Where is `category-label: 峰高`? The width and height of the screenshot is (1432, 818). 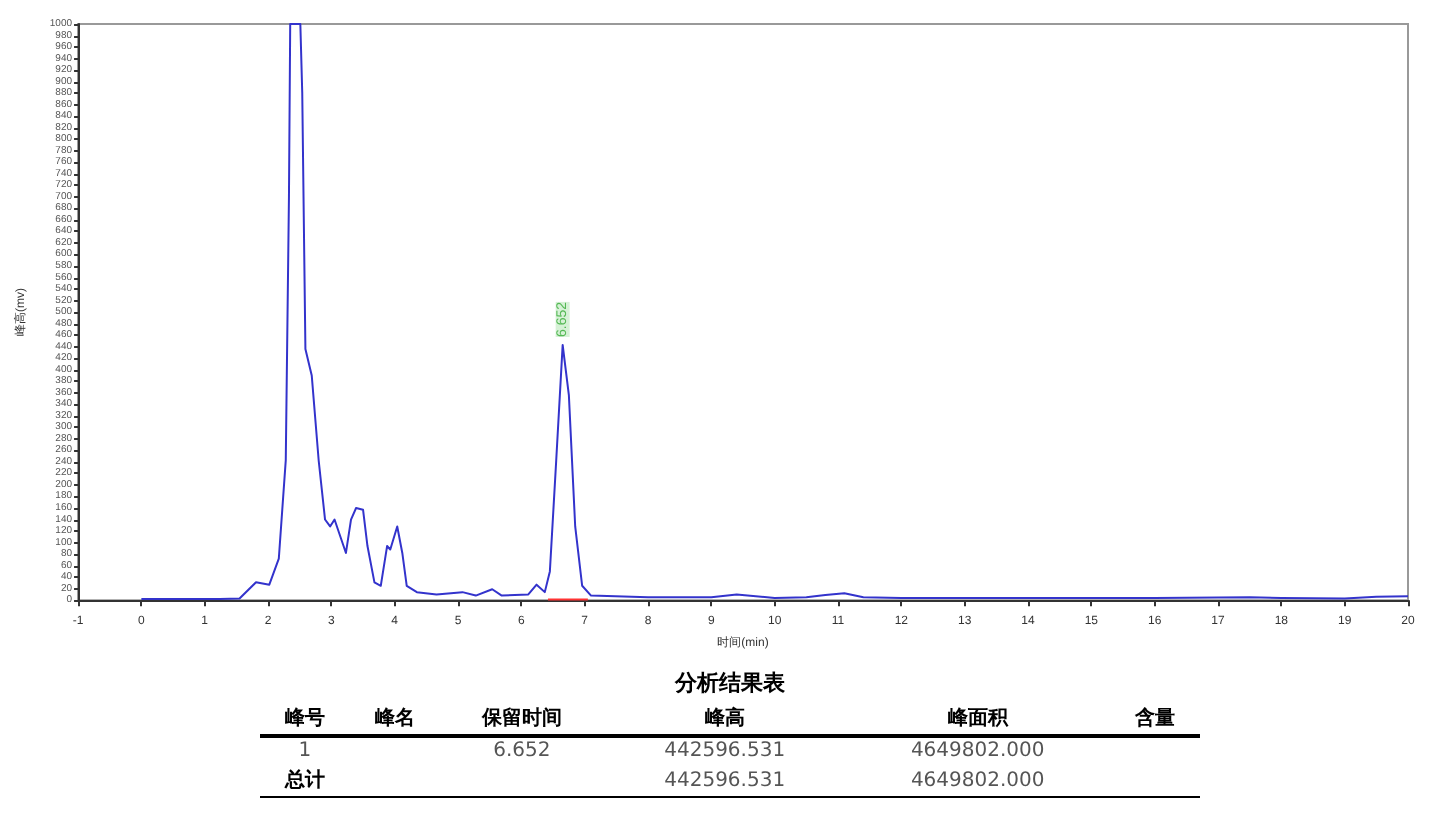
category-label: 峰高 is located at coordinates (725, 719).